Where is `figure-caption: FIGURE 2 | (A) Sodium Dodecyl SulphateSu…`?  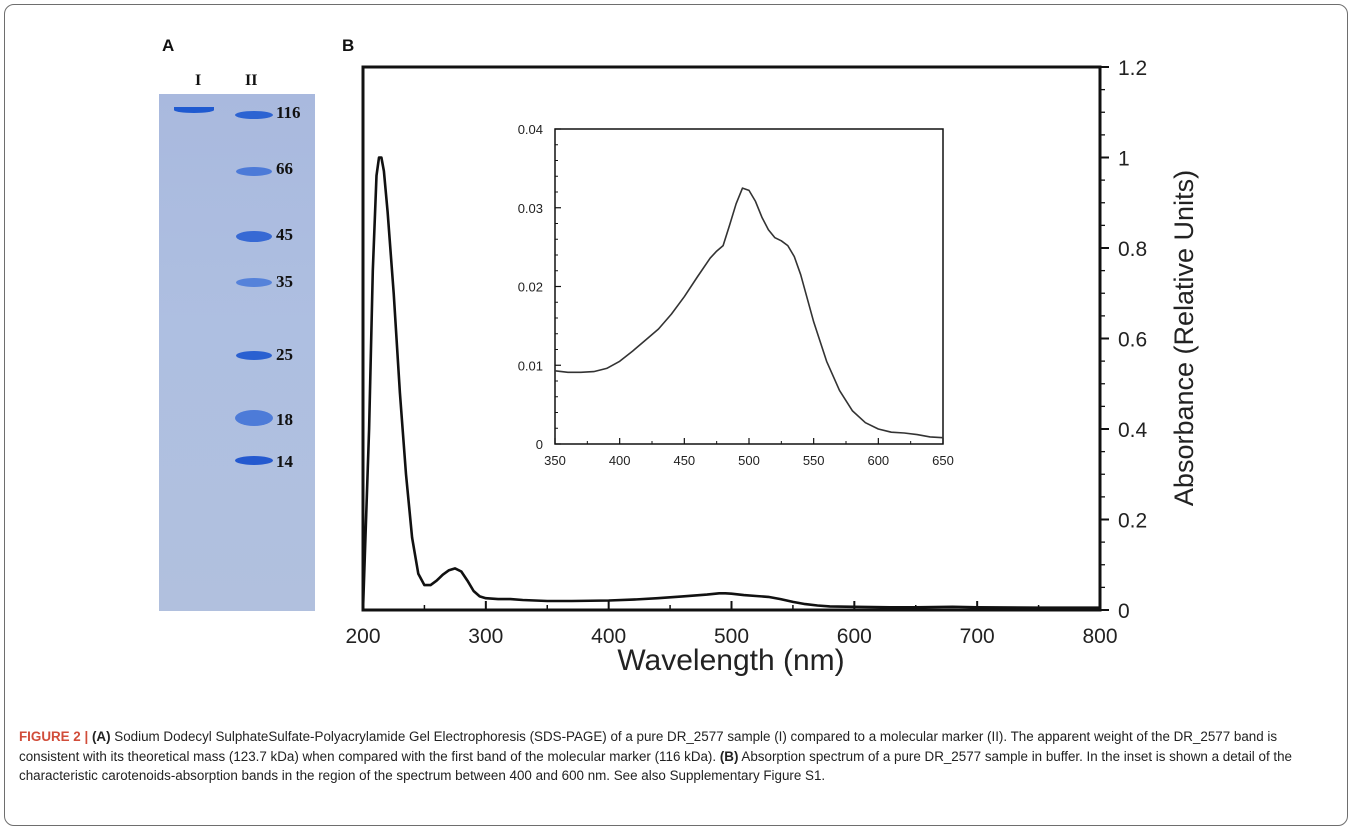 figure-caption: FIGURE 2 | (A) Sodium Dodecyl SulphateSu… is located at coordinates (679, 756).